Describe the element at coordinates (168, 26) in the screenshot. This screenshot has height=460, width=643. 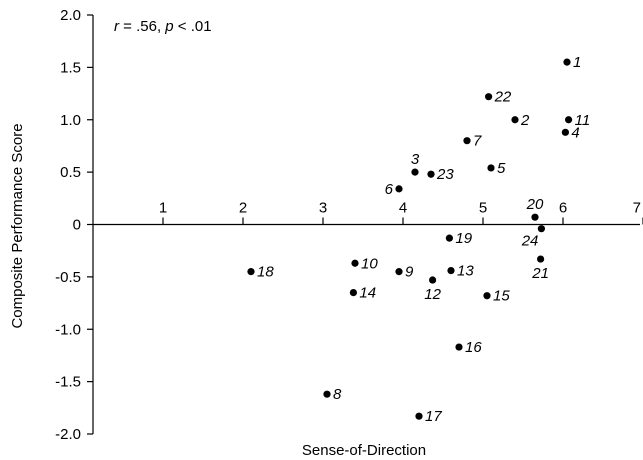
I see `p-symbol: p` at that location.